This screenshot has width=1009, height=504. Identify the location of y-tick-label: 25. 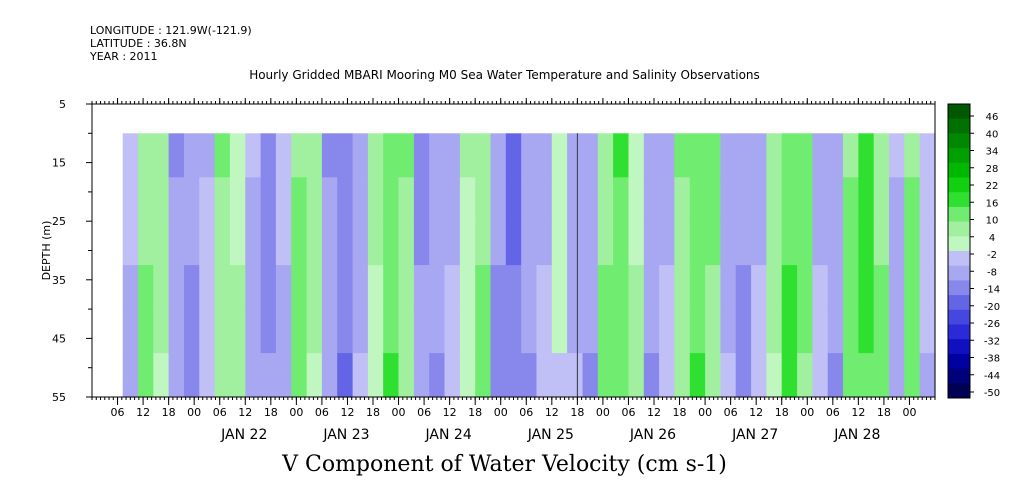
(59, 221).